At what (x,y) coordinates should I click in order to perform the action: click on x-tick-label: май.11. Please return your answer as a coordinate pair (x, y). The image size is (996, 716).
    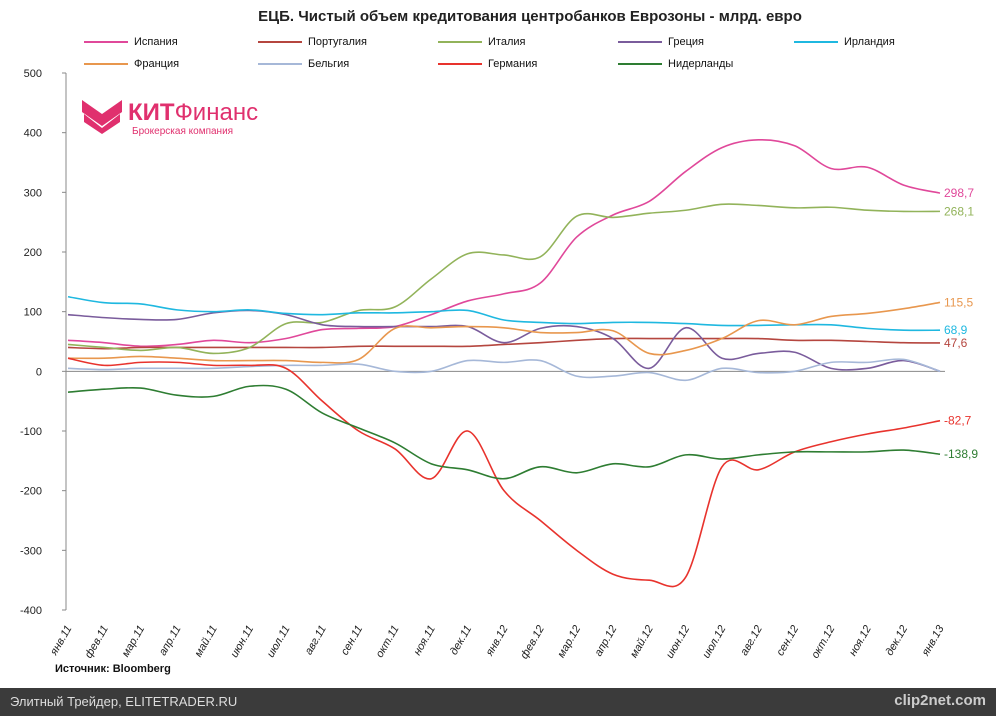
    Looking at the image, I should click on (206, 642).